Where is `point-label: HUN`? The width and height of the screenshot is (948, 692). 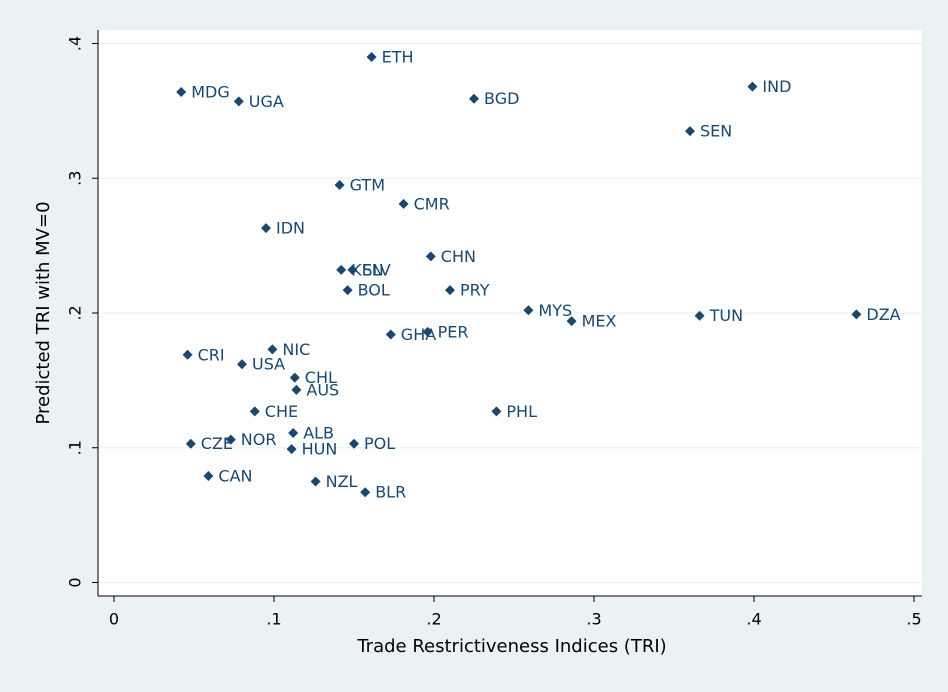 point-label: HUN is located at coordinates (320, 449).